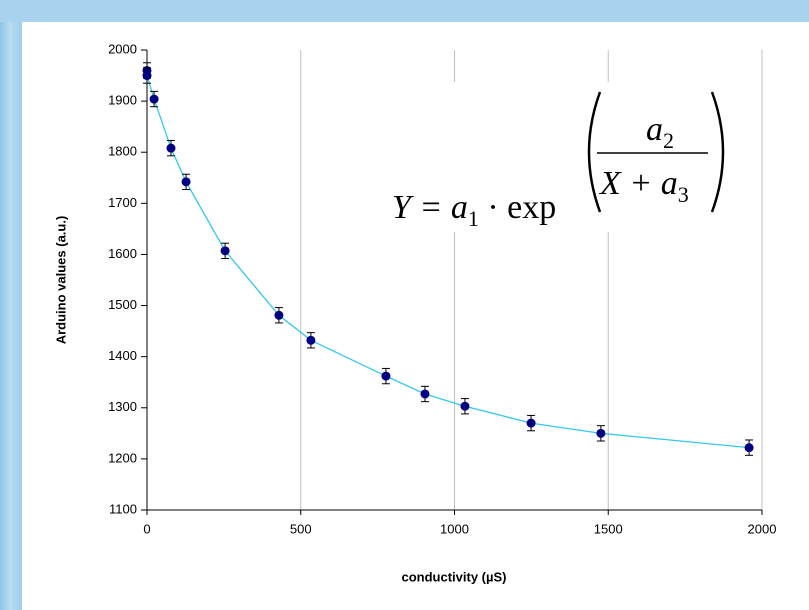 This screenshot has width=809, height=610. I want to click on formula: Y = a1 · exp a2 X + a3, so click(560, 157).